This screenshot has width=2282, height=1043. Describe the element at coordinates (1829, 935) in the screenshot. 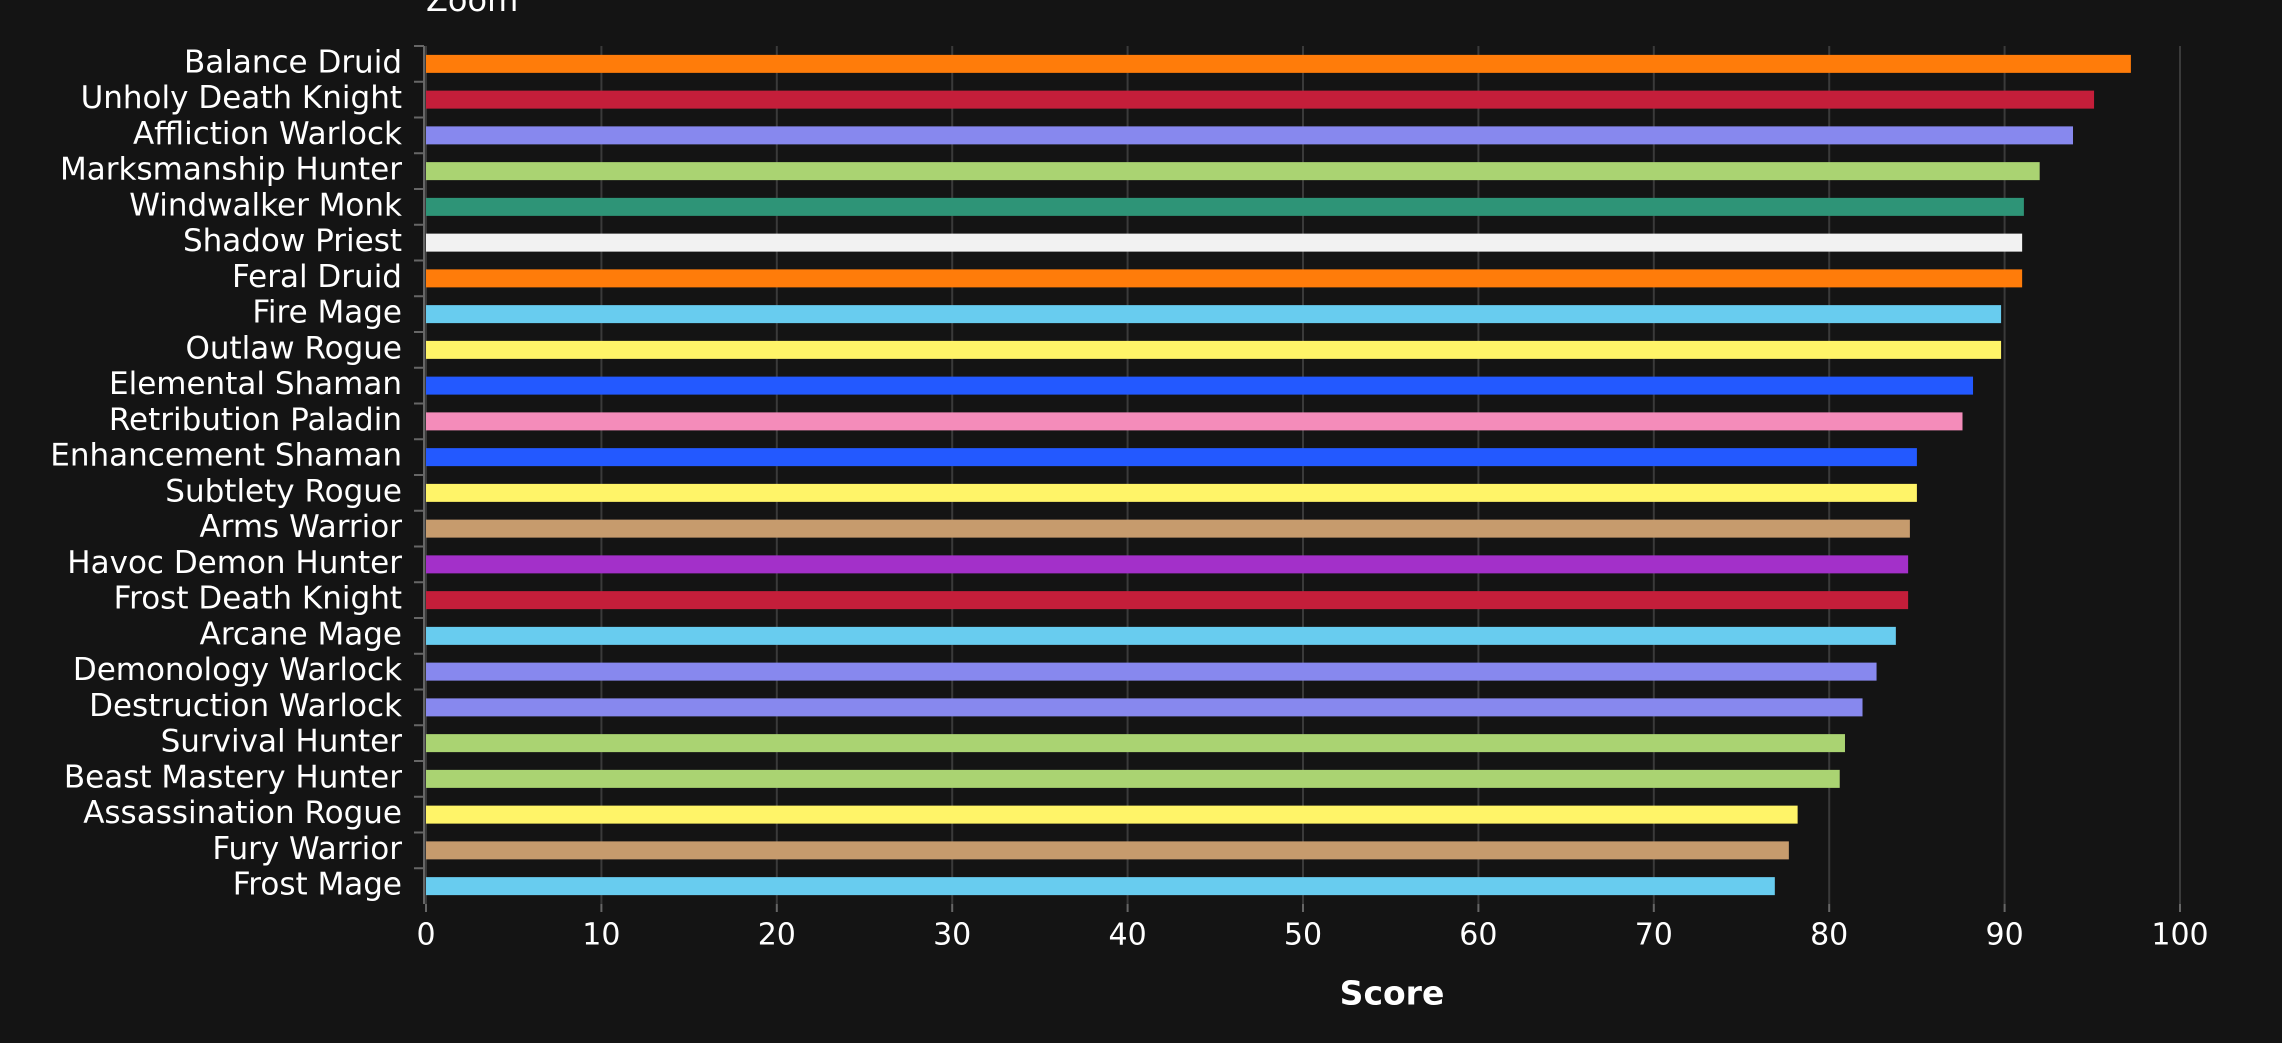

I see `x-tick-label: 80` at that location.